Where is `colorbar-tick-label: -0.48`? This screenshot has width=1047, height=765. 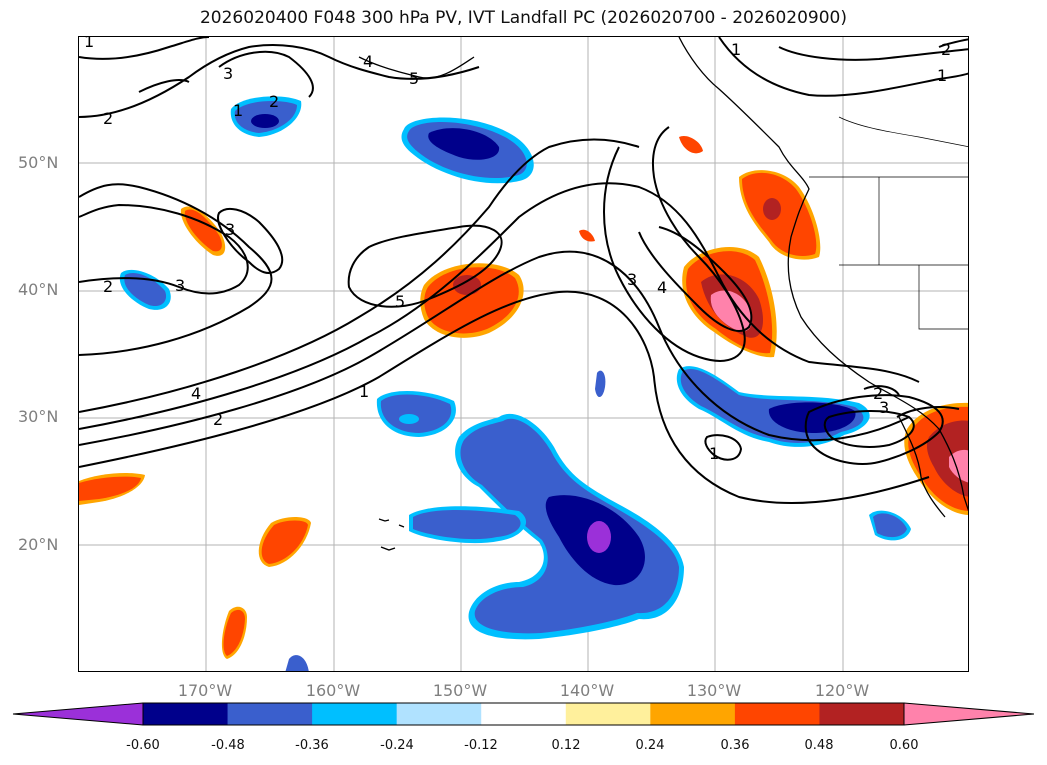 colorbar-tick-label: -0.48 is located at coordinates (228, 745).